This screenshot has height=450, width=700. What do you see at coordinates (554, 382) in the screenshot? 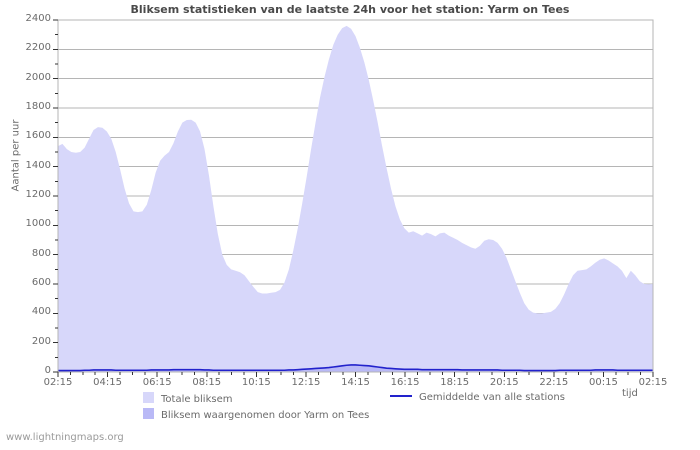
I see `xtick-label: 22:15` at bounding box center [554, 382].